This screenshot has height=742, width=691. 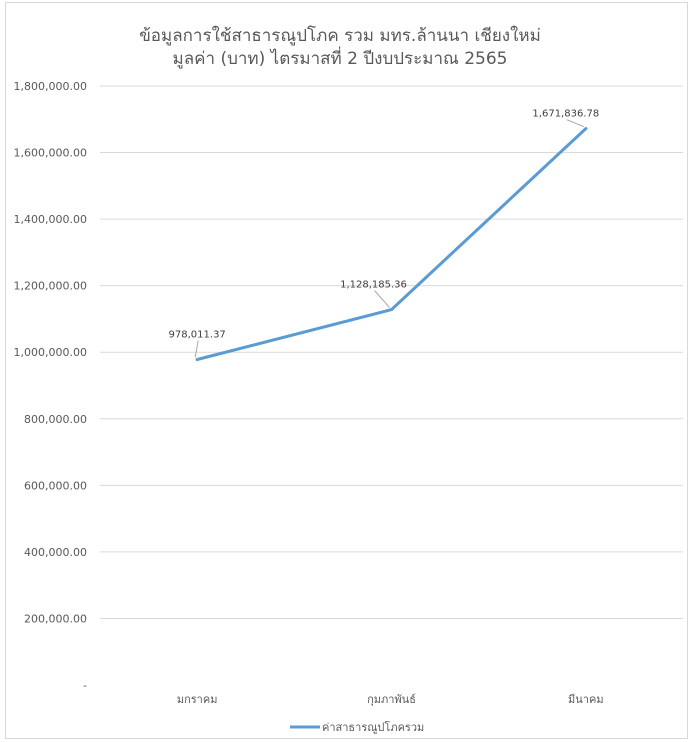 What do you see at coordinates (50, 352) in the screenshot?
I see `y-tick-label: 1,000,000.00` at bounding box center [50, 352].